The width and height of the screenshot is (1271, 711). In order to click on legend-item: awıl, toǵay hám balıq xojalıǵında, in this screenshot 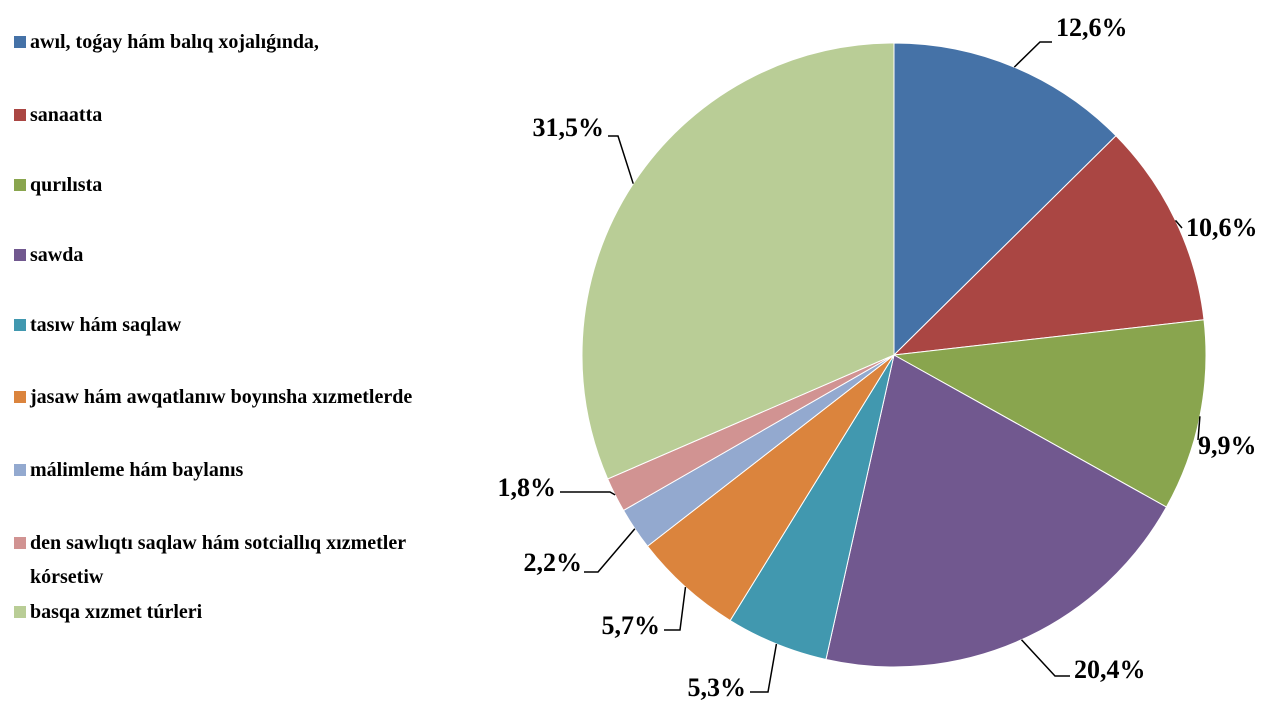, I will do `click(232, 42)`.